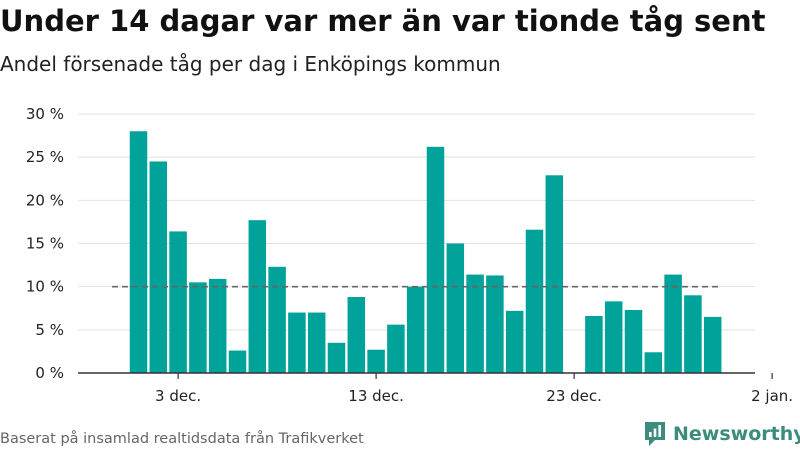 This screenshot has width=800, height=450. Describe the element at coordinates (574, 396) in the screenshot. I see `x-tick-label: 23 dec.` at that location.